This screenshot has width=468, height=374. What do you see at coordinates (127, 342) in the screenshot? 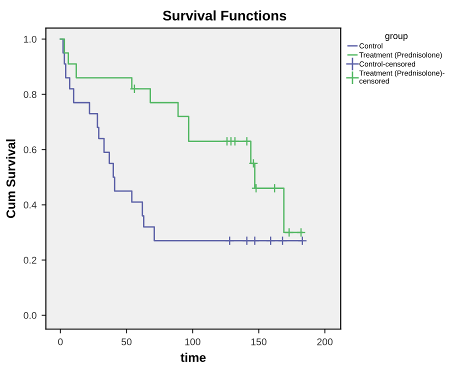
I see `x-tick-label: 50` at bounding box center [127, 342].